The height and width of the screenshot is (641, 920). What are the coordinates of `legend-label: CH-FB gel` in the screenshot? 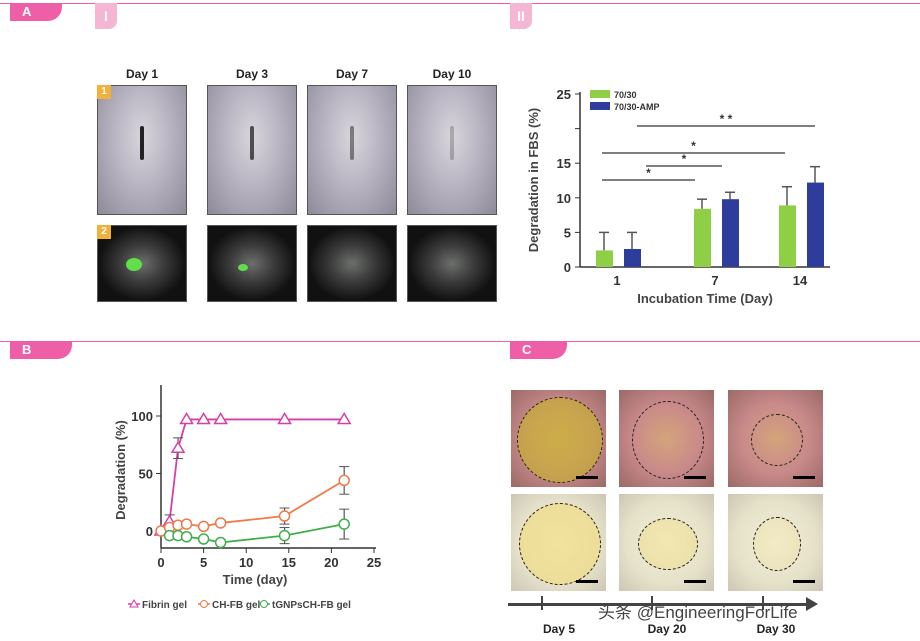 It's located at (236, 605).